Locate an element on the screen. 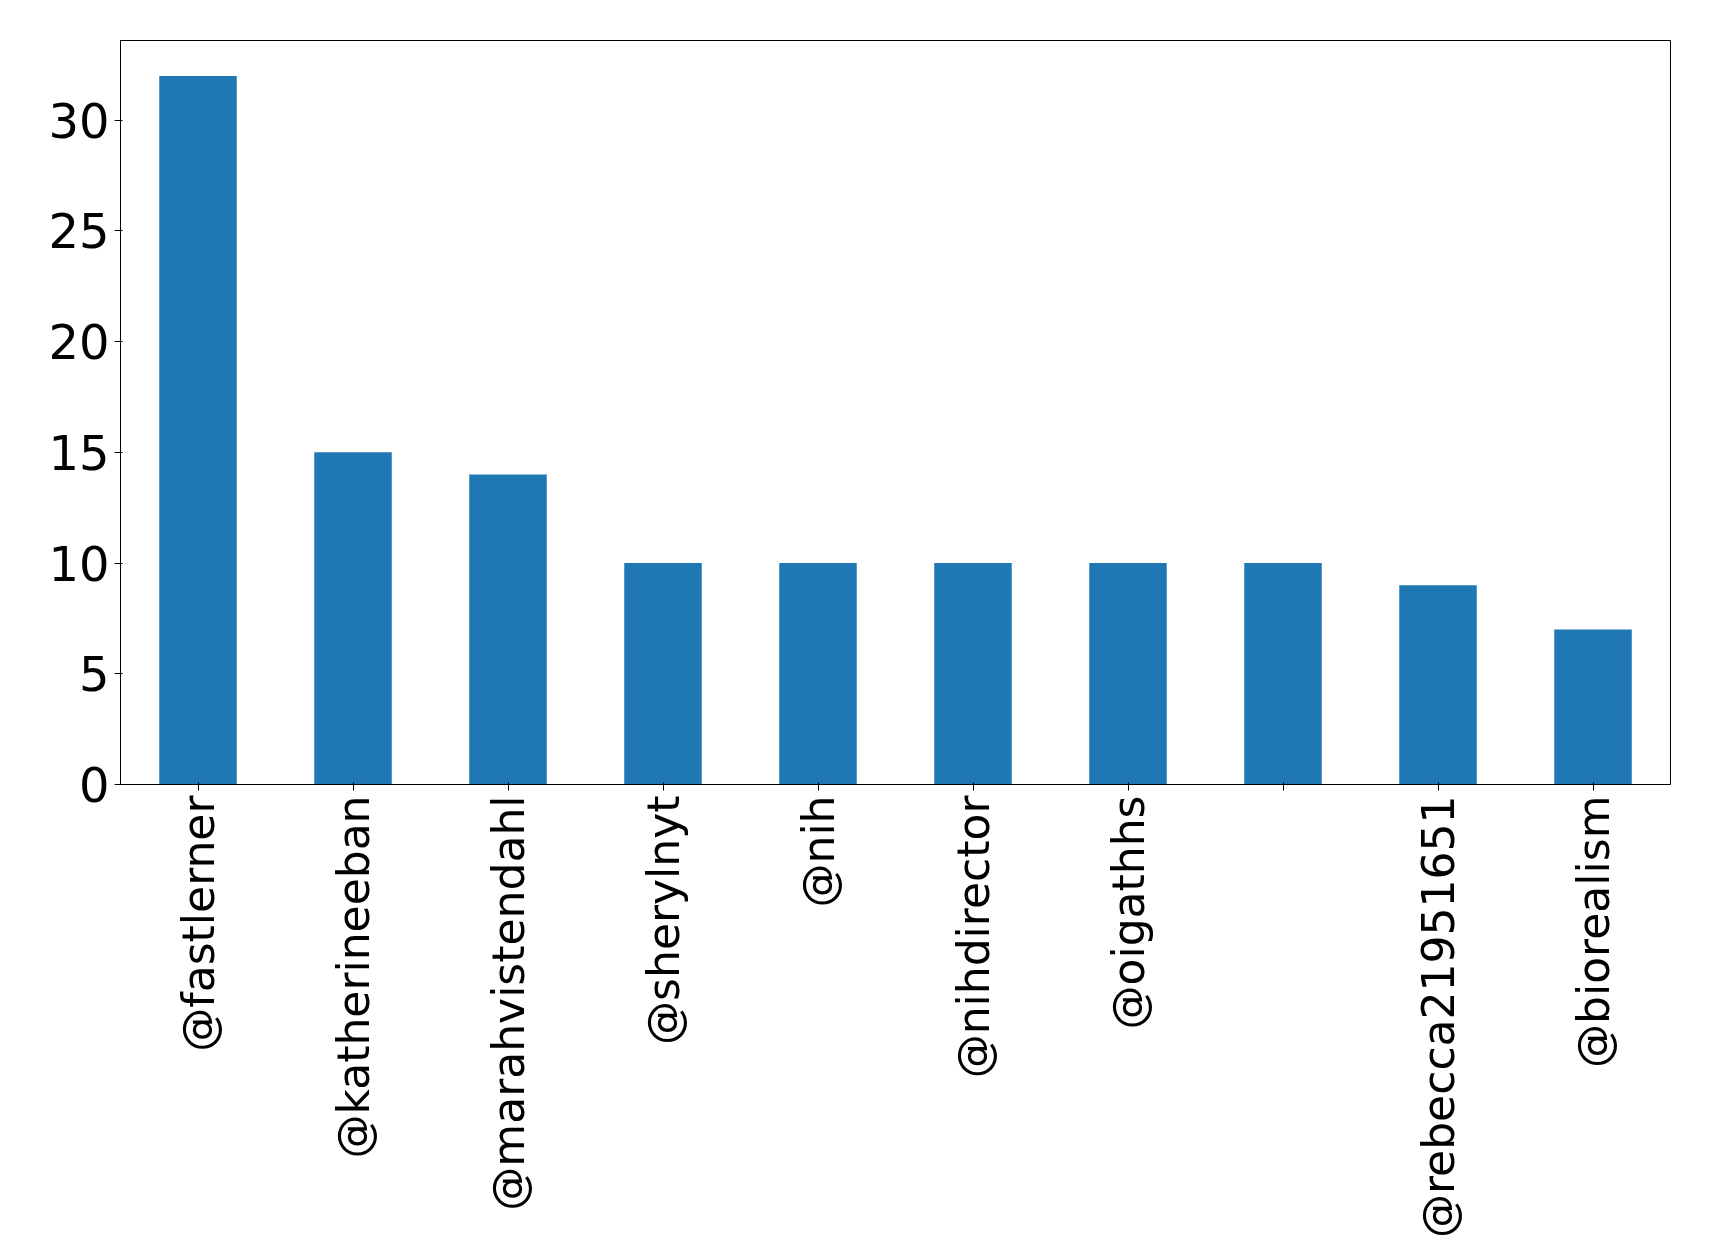 The image size is (1719, 1257). x-tick-label: @biorealism is located at coordinates (1593, 931).